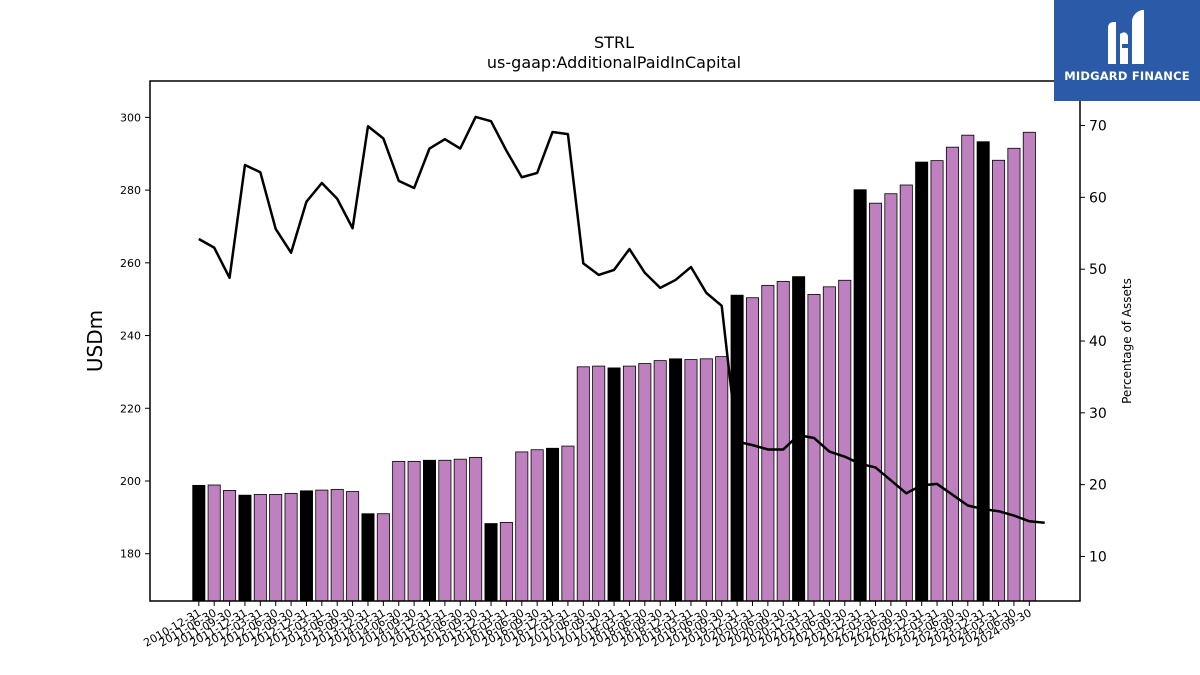 The image size is (1200, 675). I want to click on y-tick-label: 200, so click(130, 481).